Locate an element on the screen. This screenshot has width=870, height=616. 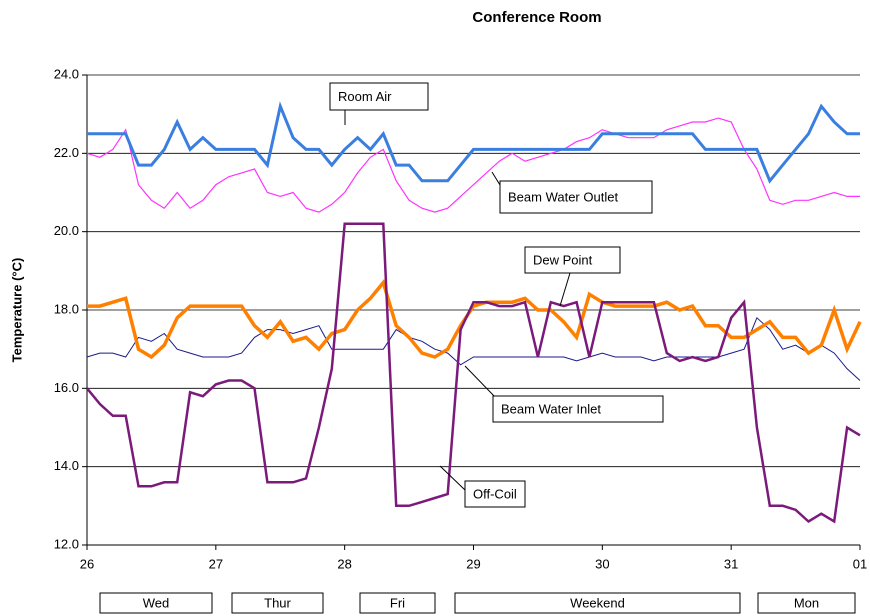
period-label: Thur is located at coordinates (277, 602).